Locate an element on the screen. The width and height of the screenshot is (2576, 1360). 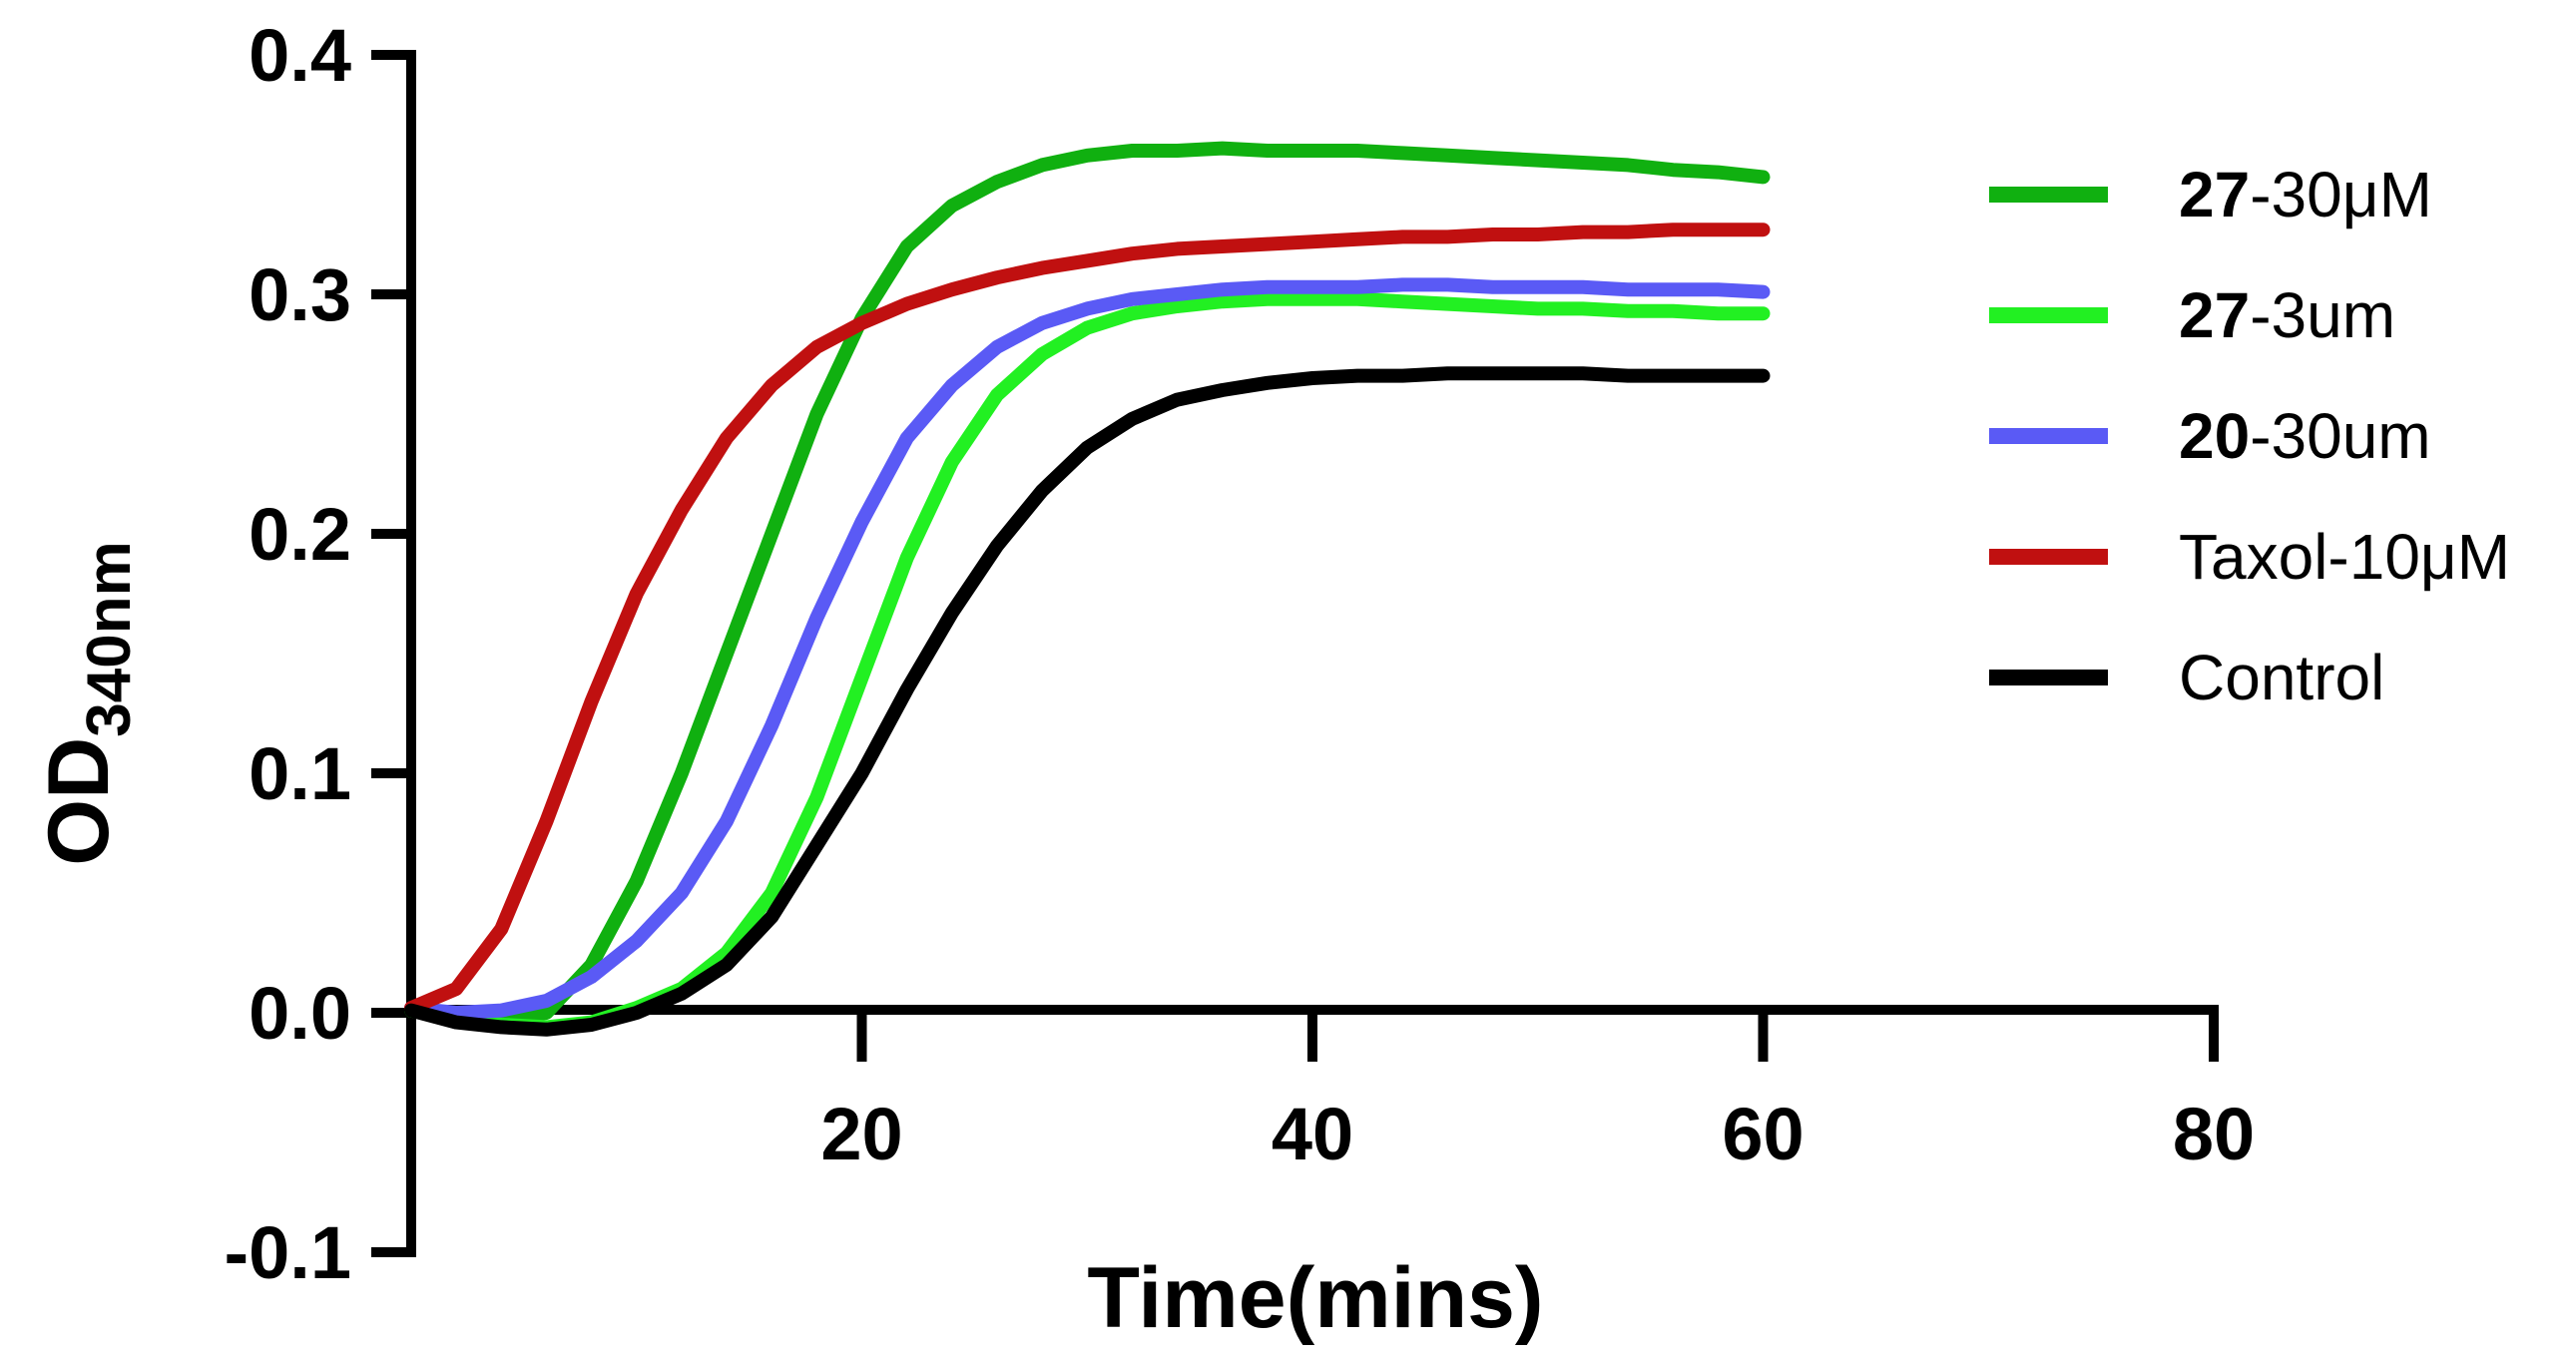
y-tick-label: 0.2 is located at coordinates (300, 534).